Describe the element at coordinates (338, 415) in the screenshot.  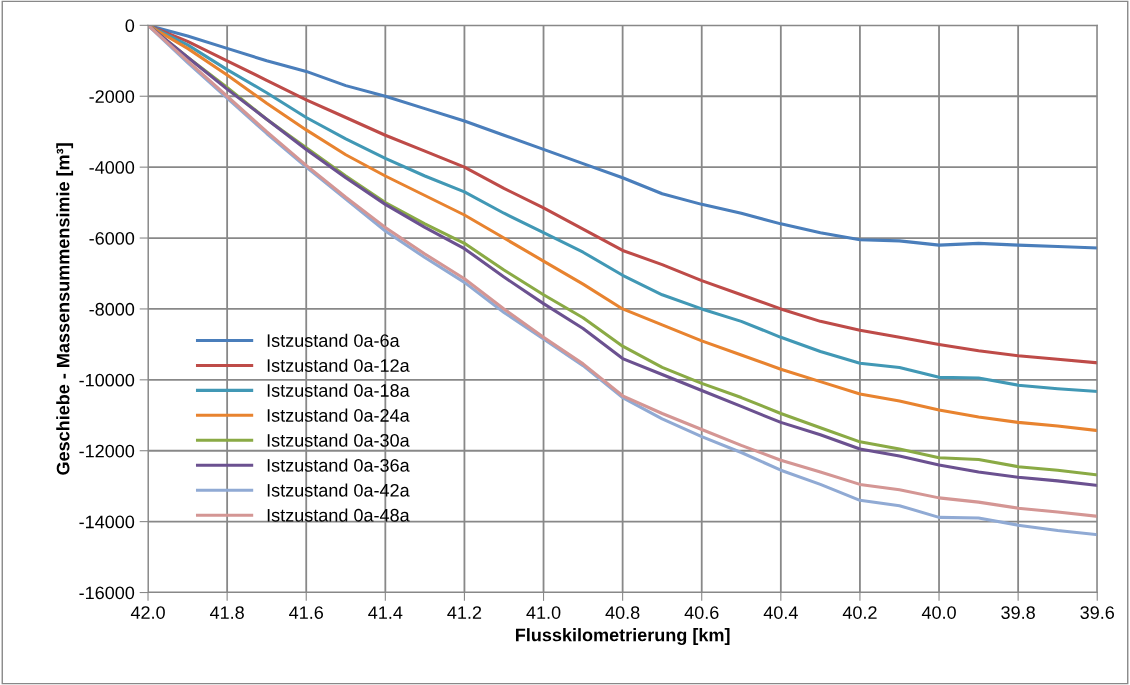
I see `legend-label: Istzustand 0a-24a` at that location.